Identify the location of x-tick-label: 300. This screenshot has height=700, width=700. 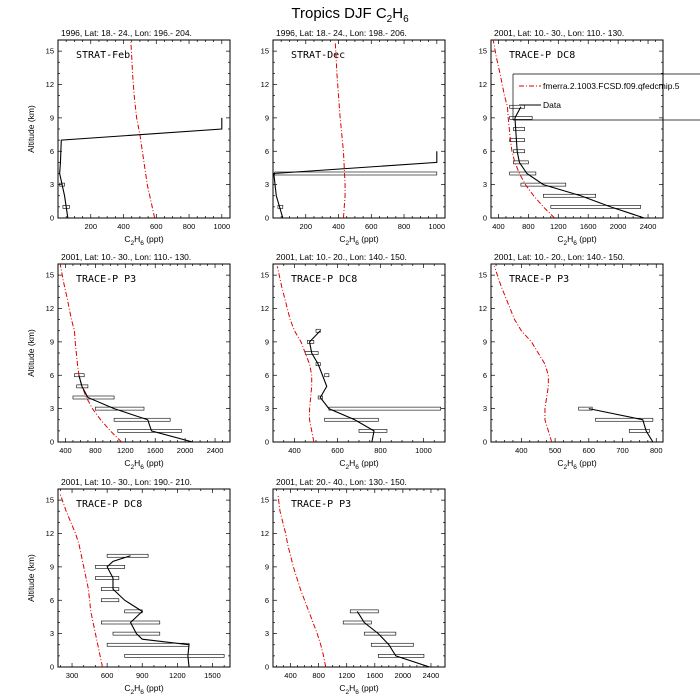
(72, 675).